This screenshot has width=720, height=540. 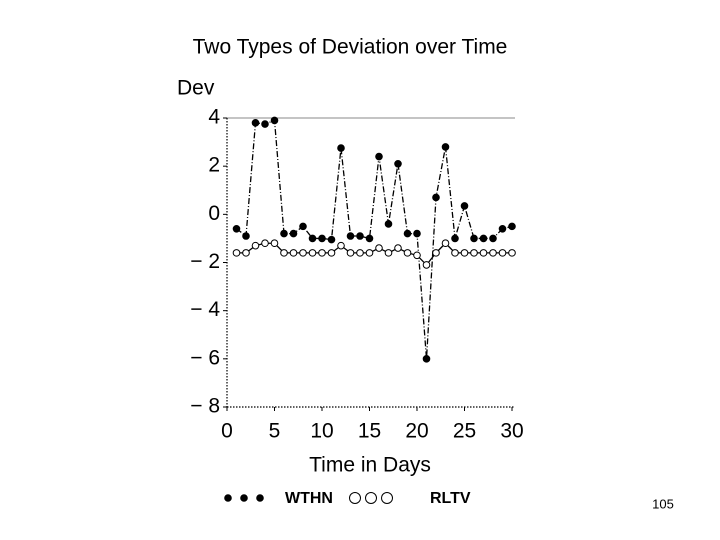 I want to click on x-tick-label: 15, so click(x=369, y=431).